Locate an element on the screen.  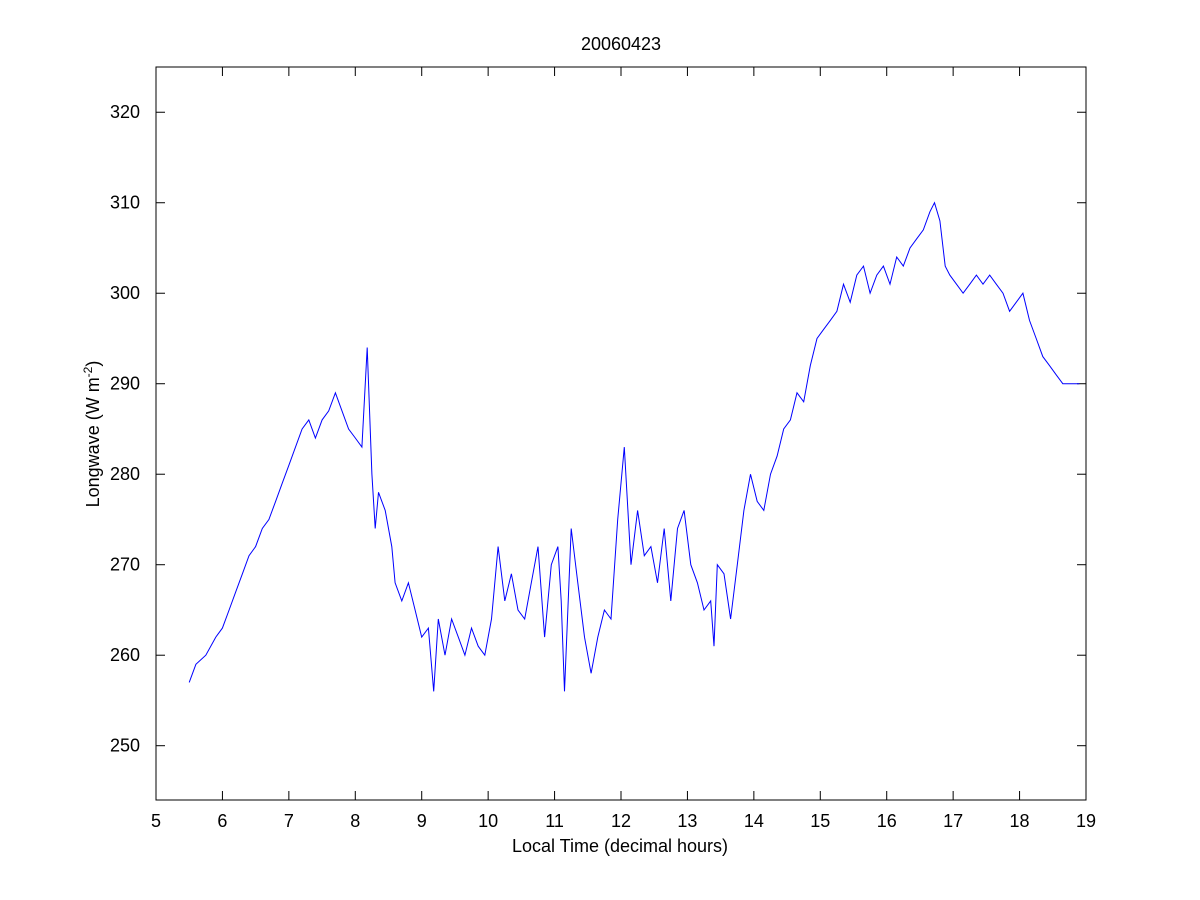
x-tick-label: 15 is located at coordinates (820, 821).